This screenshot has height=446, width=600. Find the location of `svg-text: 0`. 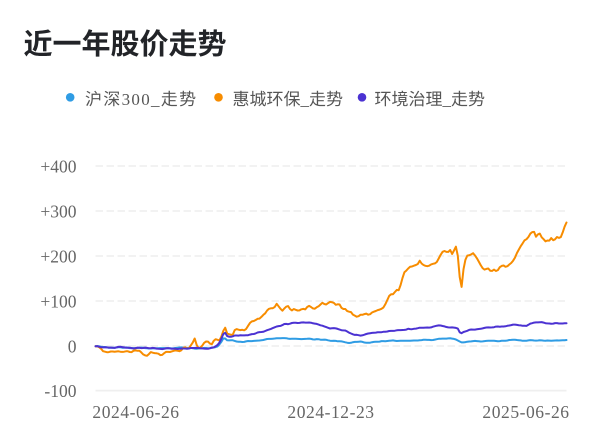

svg-text: 0 is located at coordinates (72, 346).